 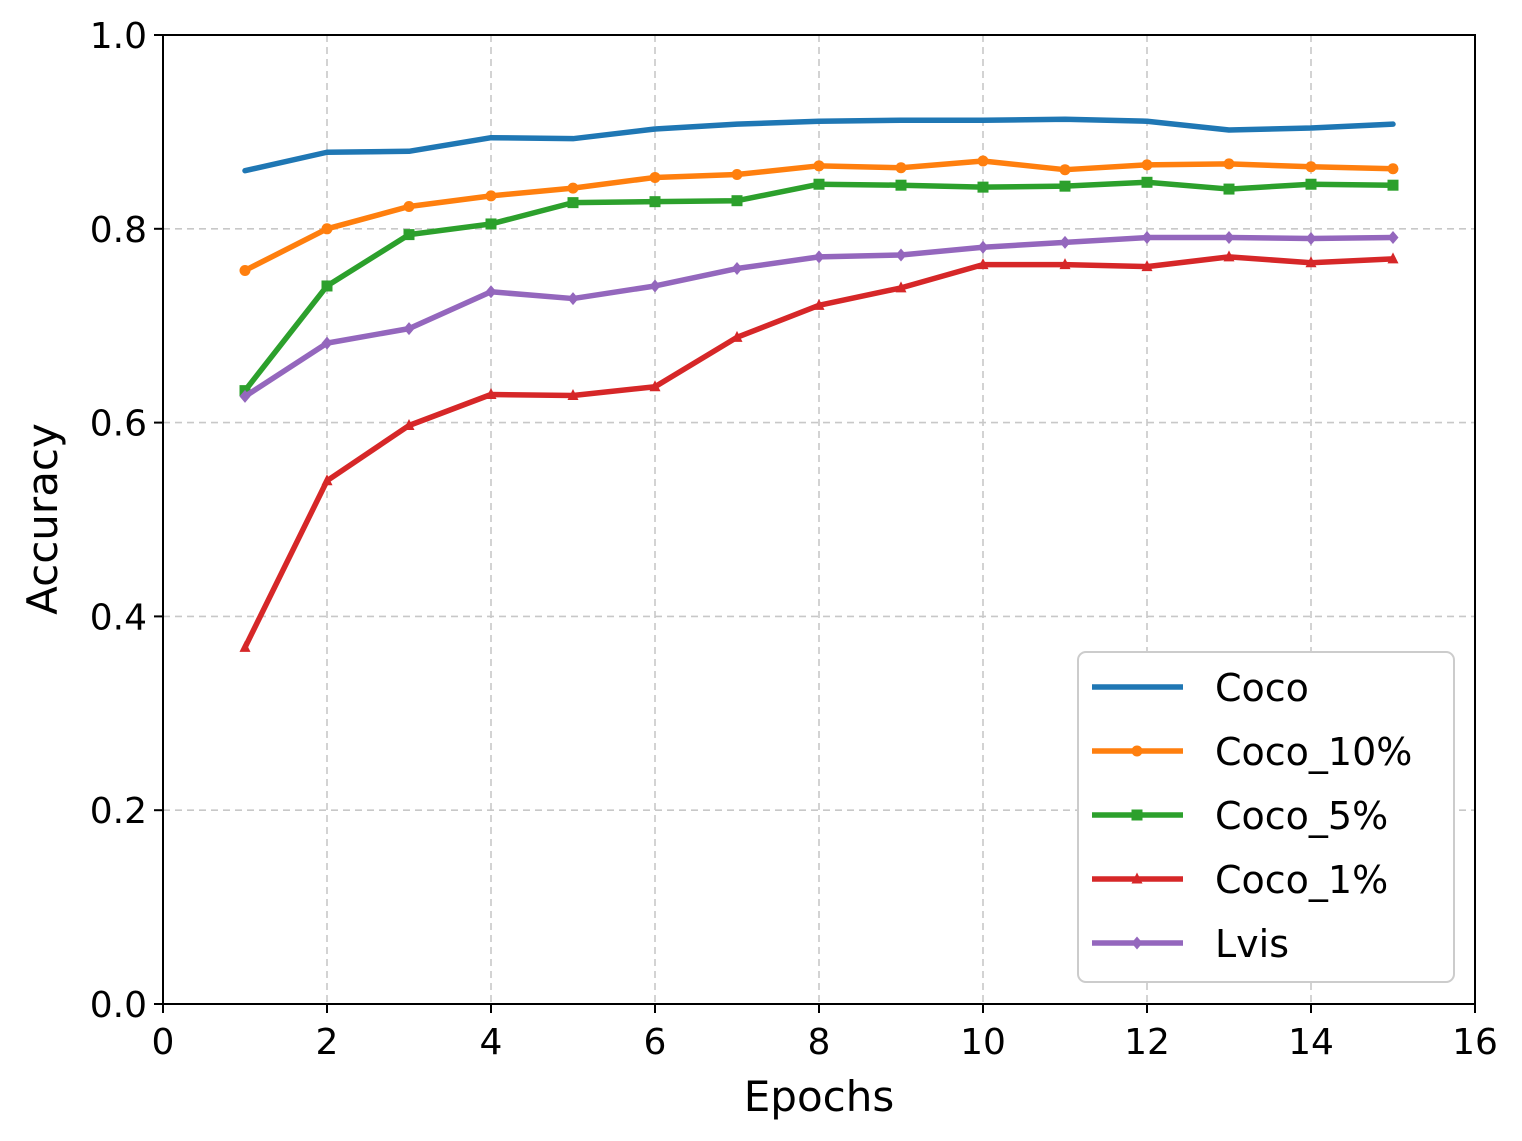 I want to click on legend-label: Lvis, so click(x=1252, y=944).